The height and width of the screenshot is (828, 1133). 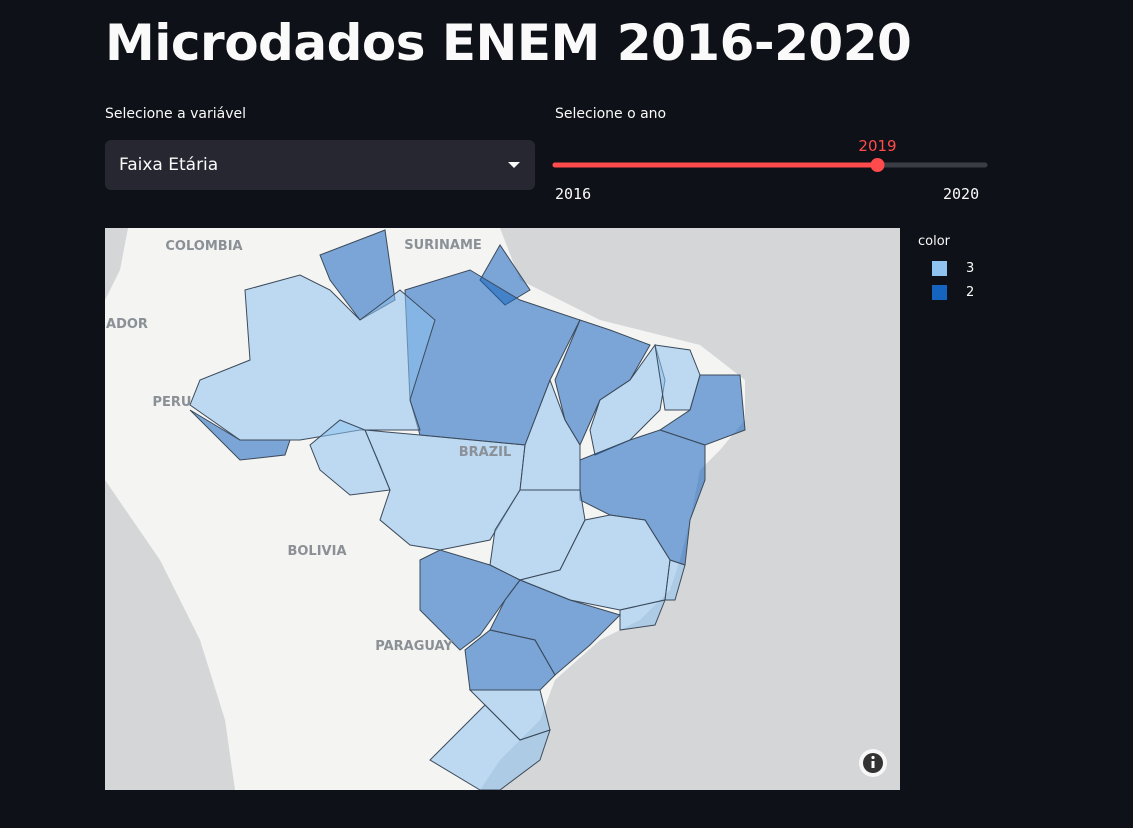 What do you see at coordinates (127, 324) in the screenshot?
I see `place-label: ADOR` at bounding box center [127, 324].